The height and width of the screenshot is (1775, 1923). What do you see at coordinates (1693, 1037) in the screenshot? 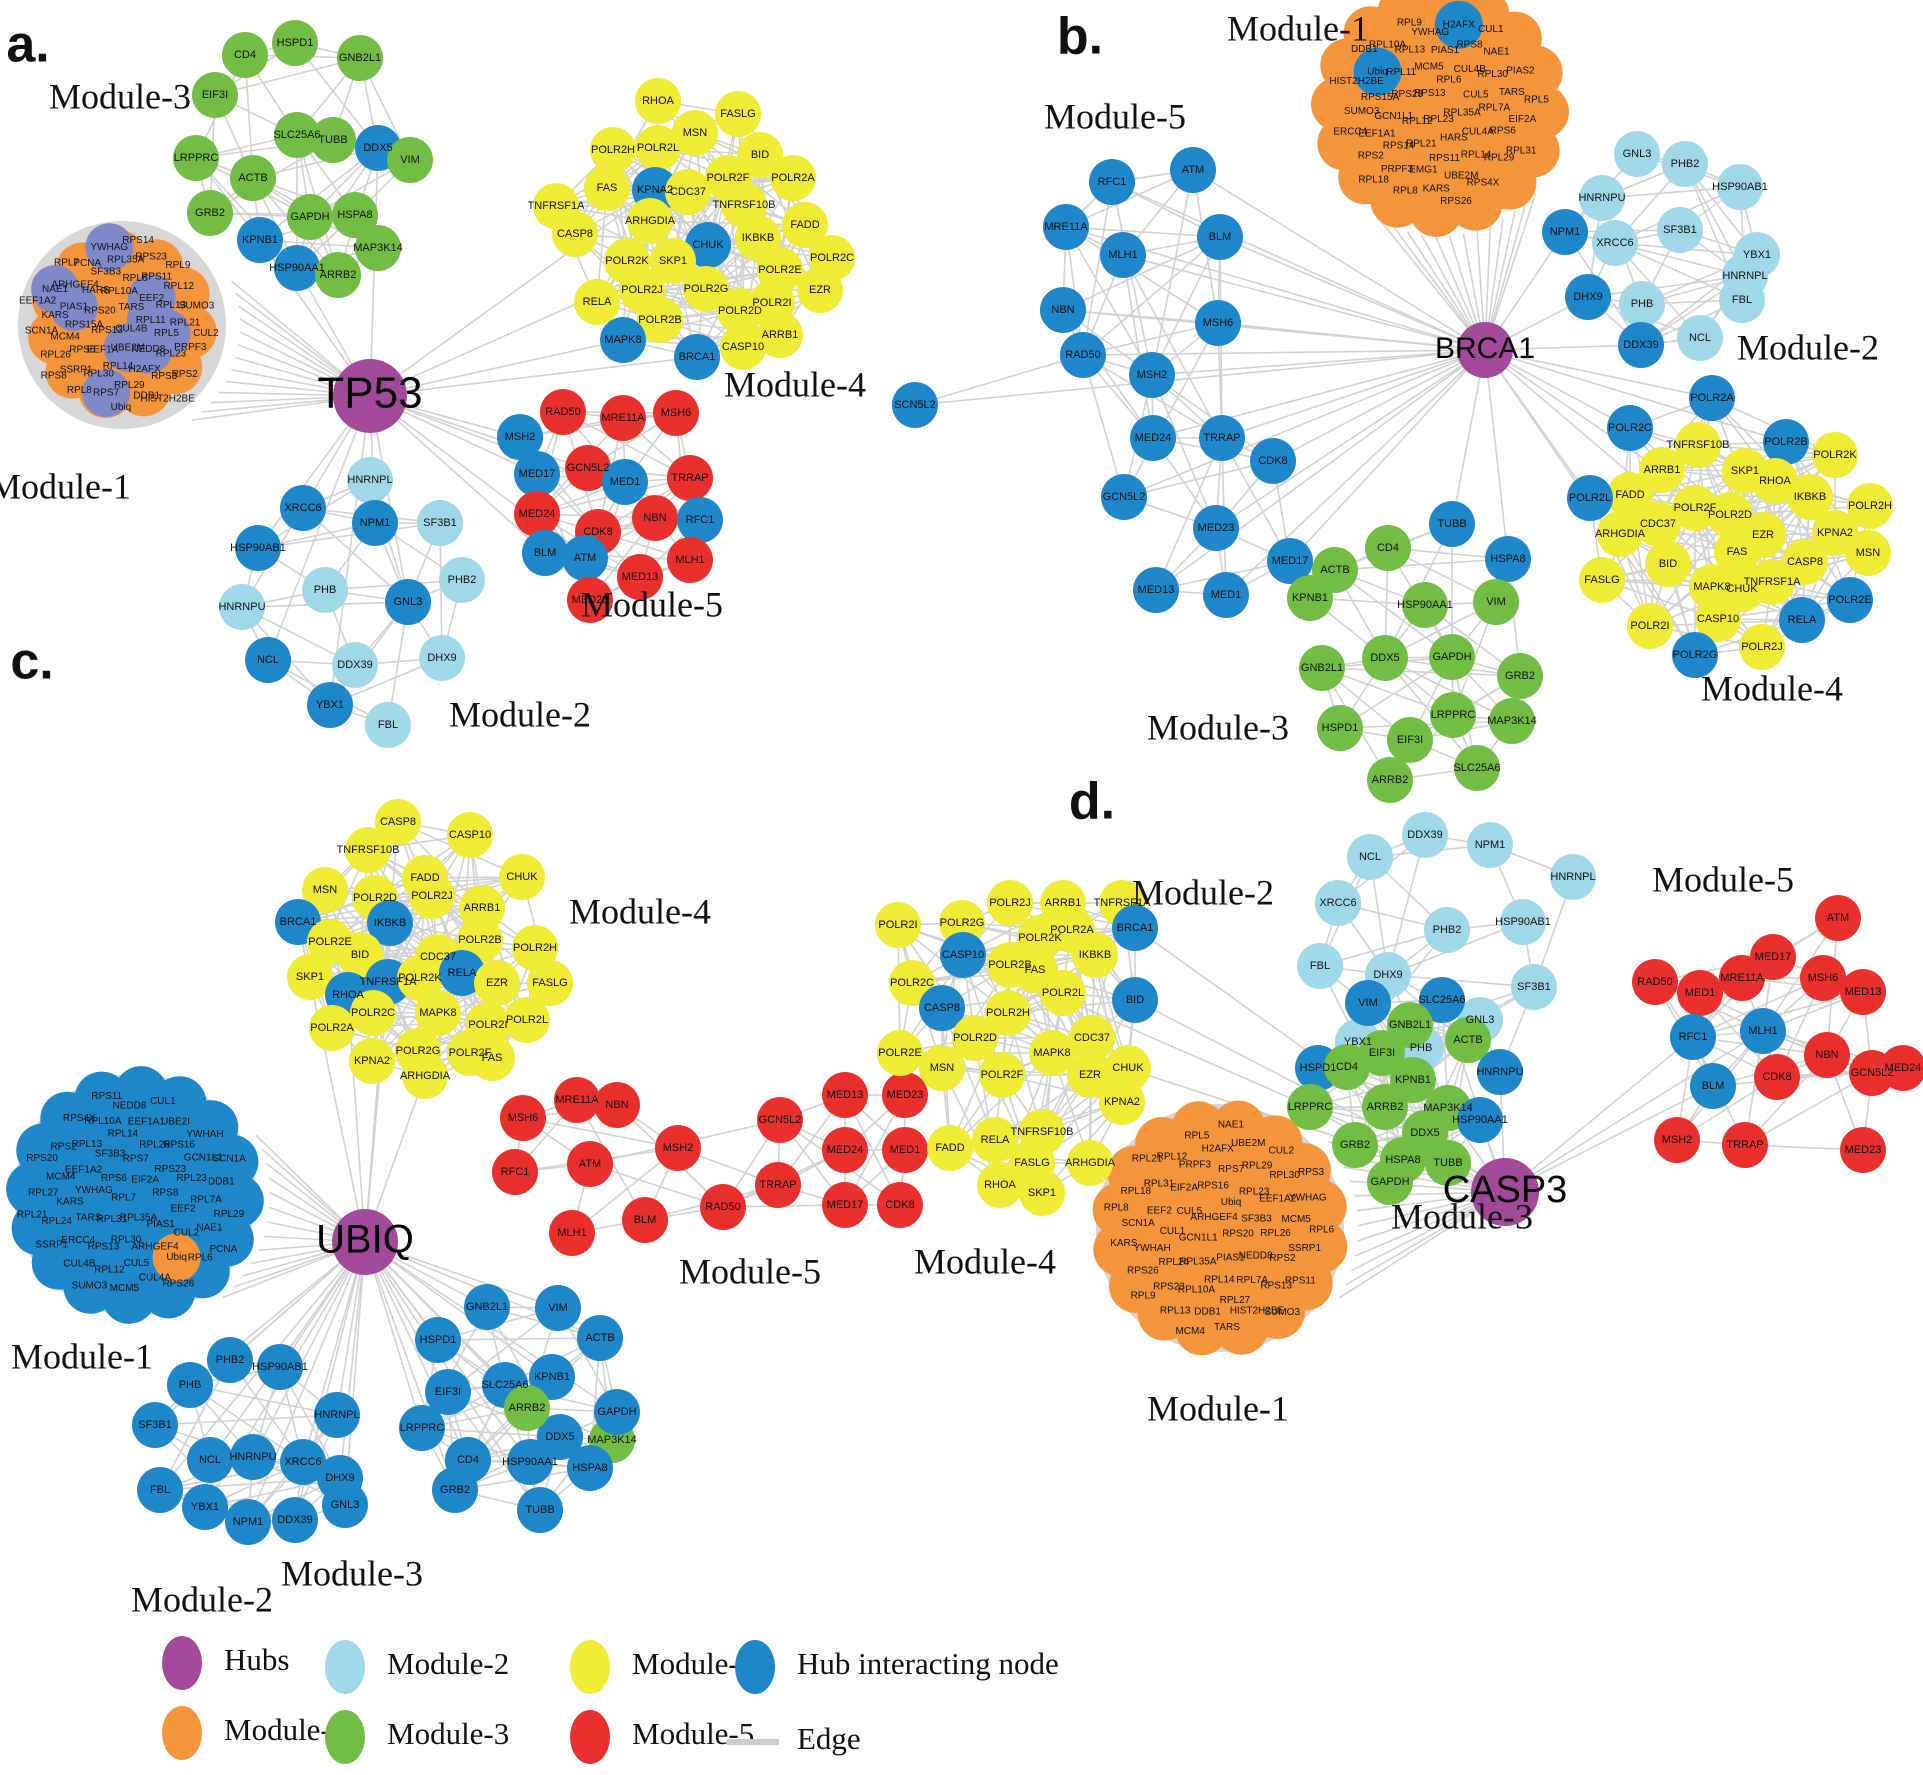
I see `node-RFC1` at bounding box center [1693, 1037].